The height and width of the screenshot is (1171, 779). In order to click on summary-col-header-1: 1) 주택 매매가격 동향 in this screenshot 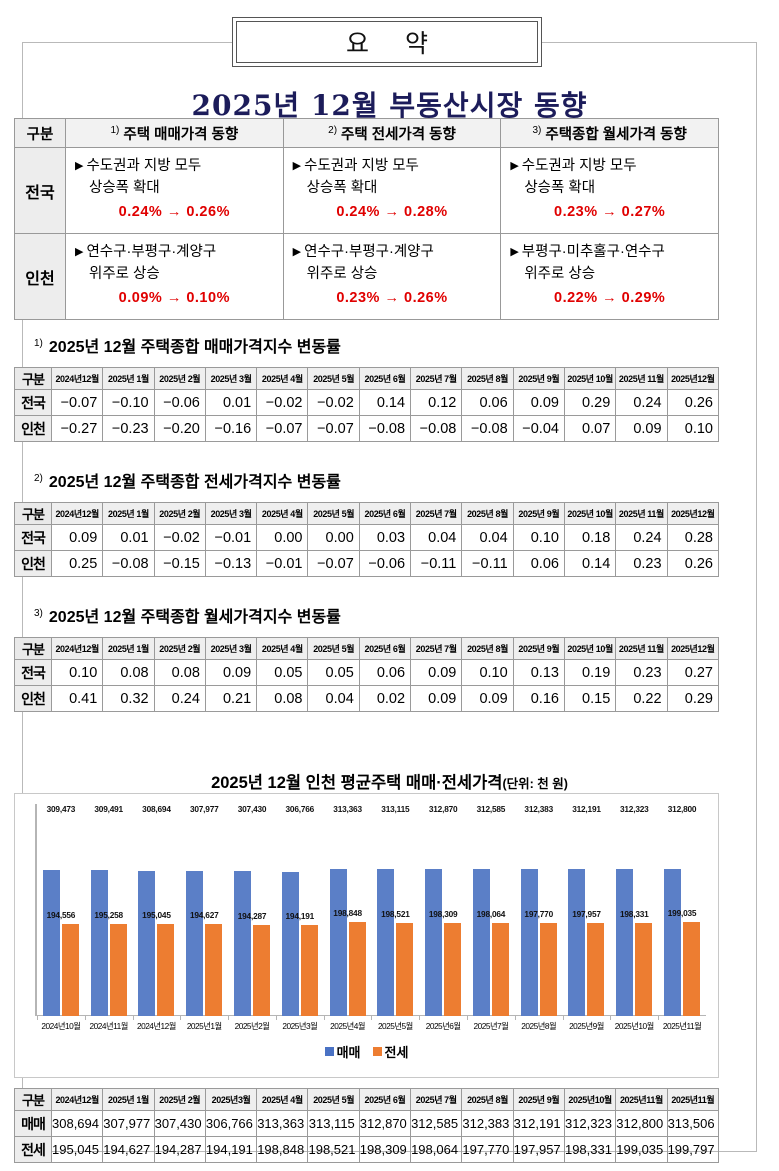, I will do `click(174, 133)`.